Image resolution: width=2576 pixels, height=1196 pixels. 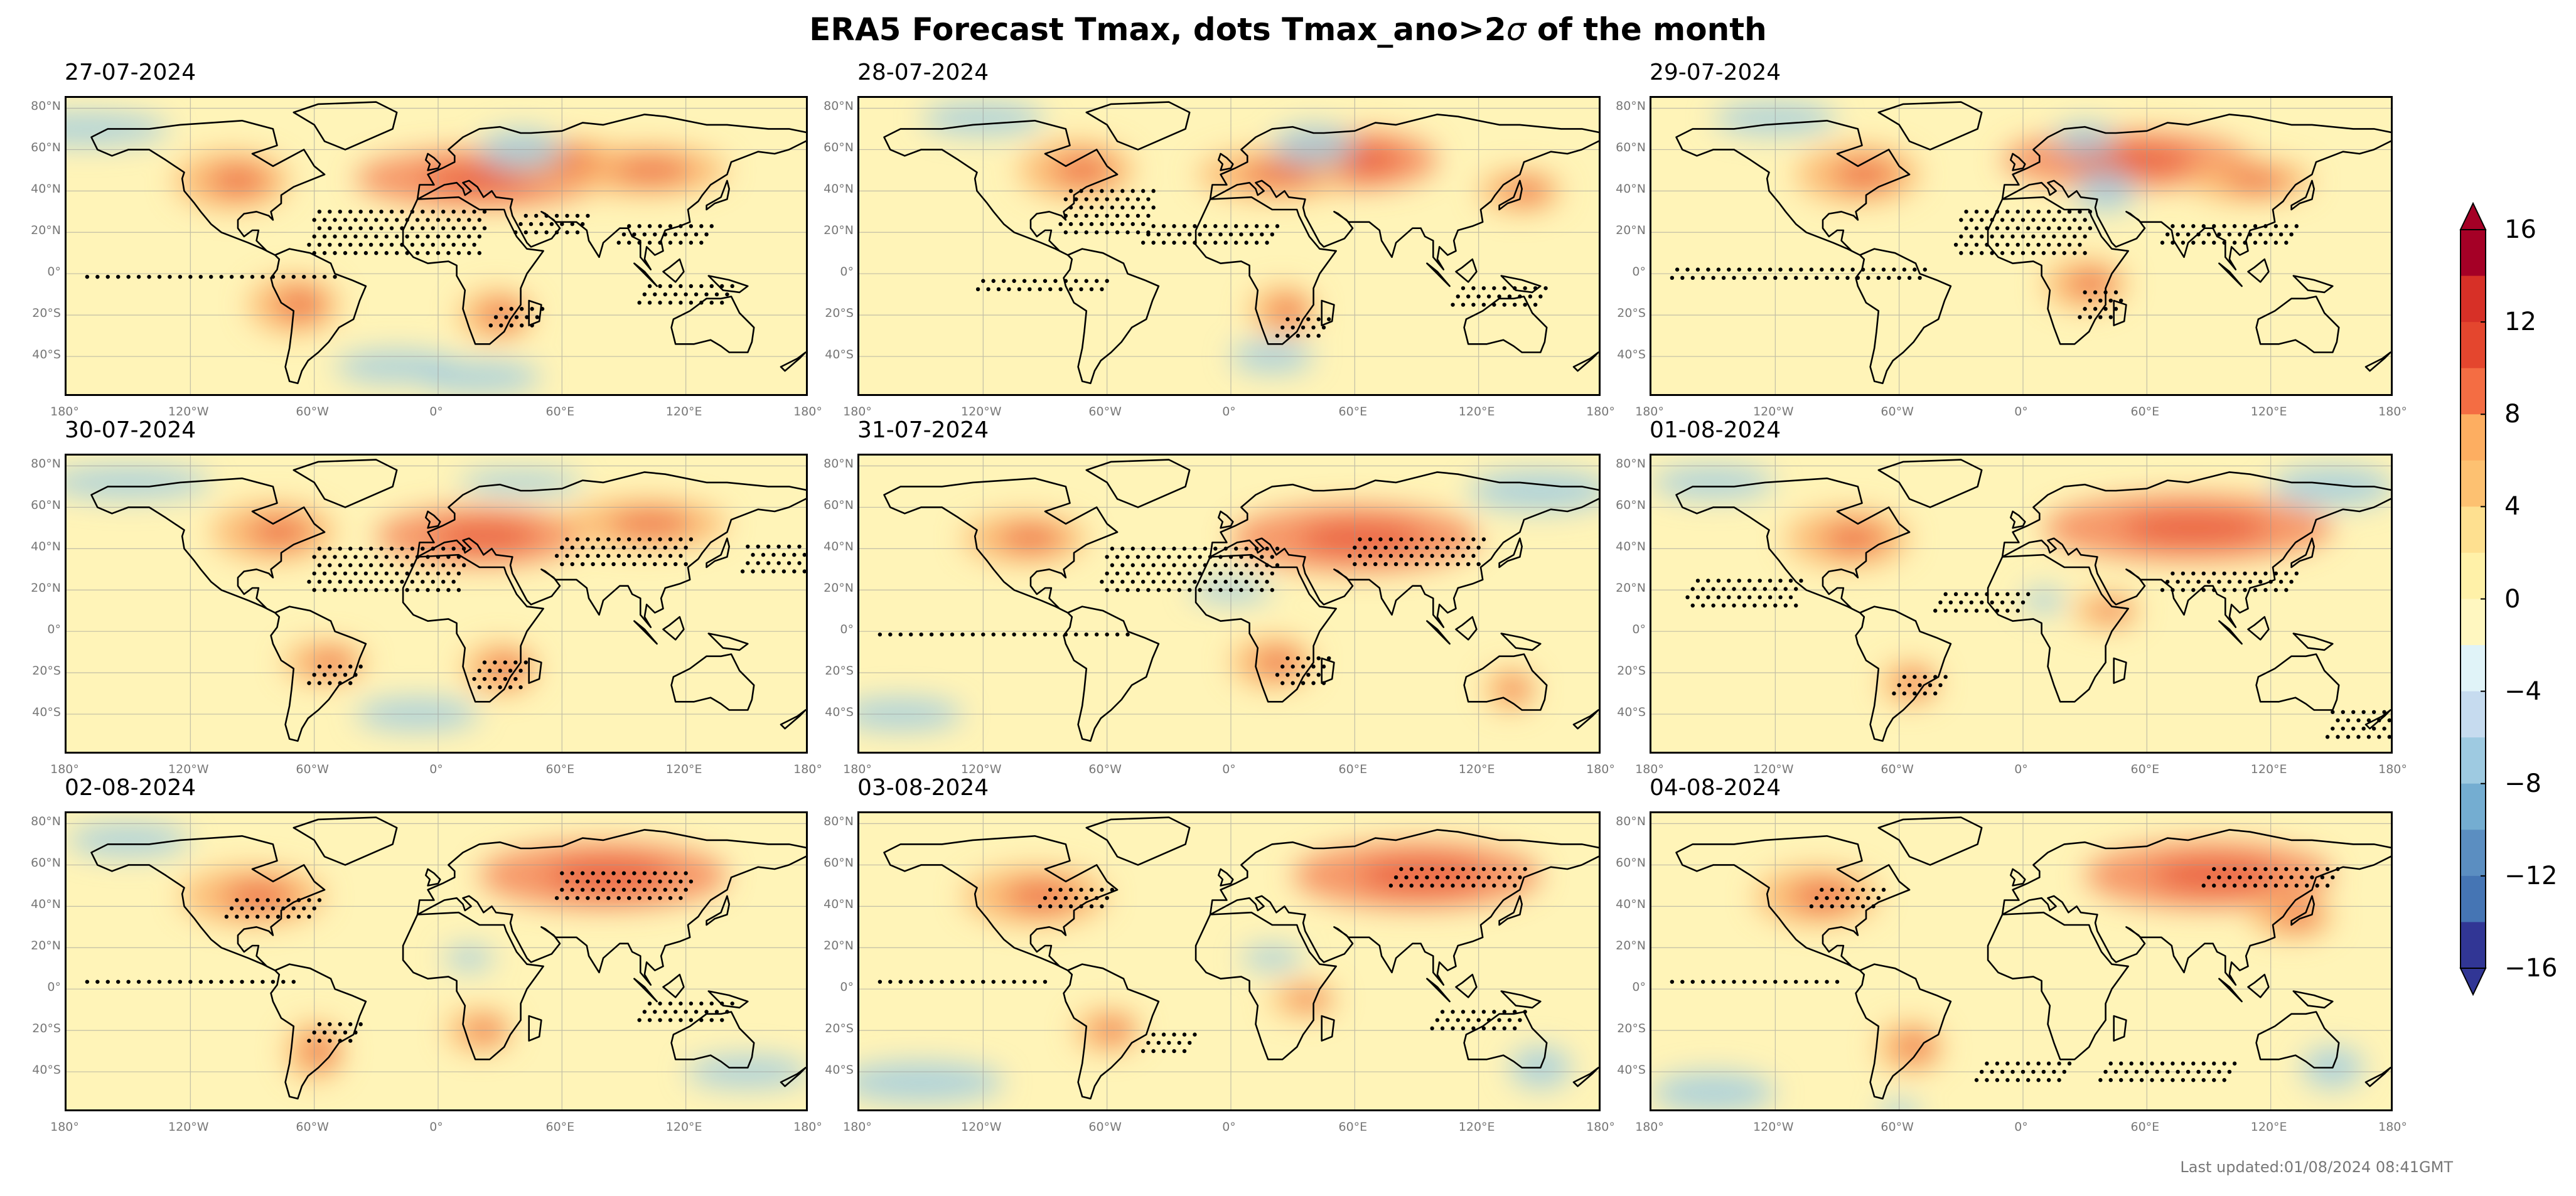 What do you see at coordinates (54, 987) in the screenshot?
I see `latitude-tick-label: 0°` at bounding box center [54, 987].